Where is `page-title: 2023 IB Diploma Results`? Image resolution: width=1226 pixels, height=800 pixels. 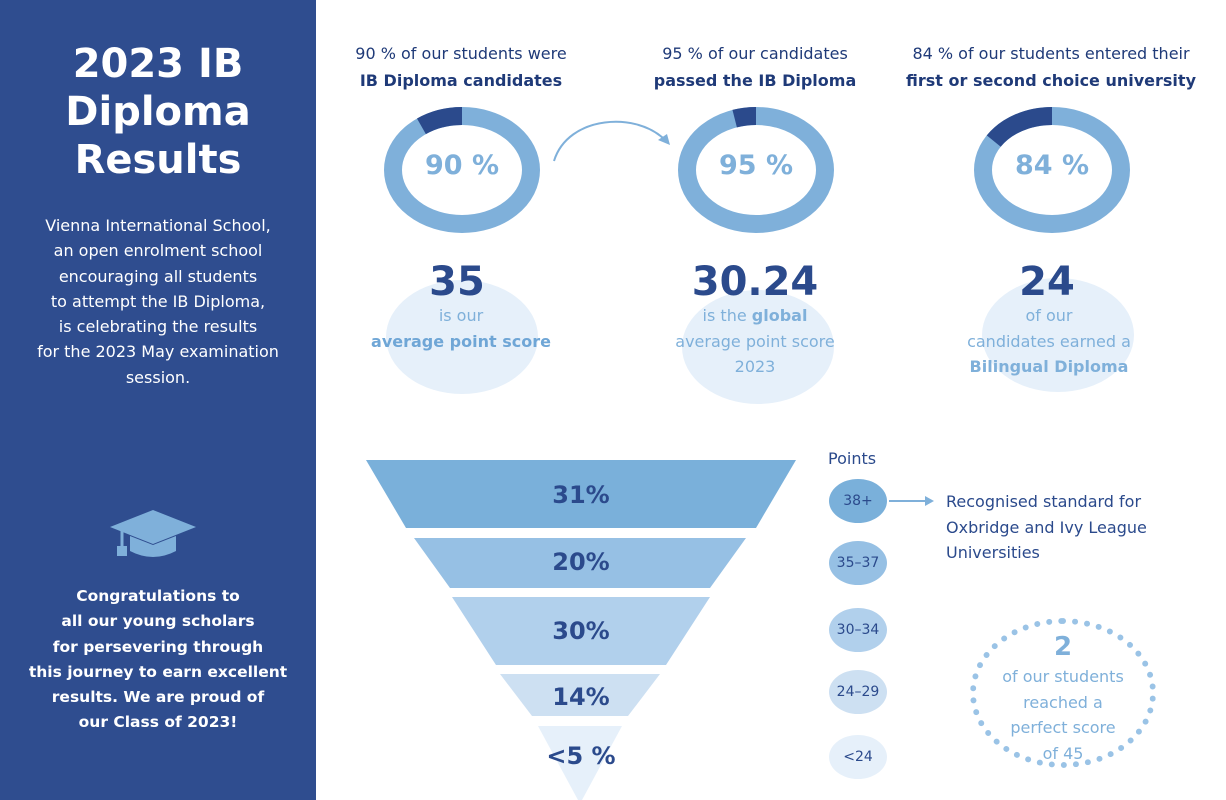
page-title: 2023 IB Diploma Results is located at coordinates (158, 112).